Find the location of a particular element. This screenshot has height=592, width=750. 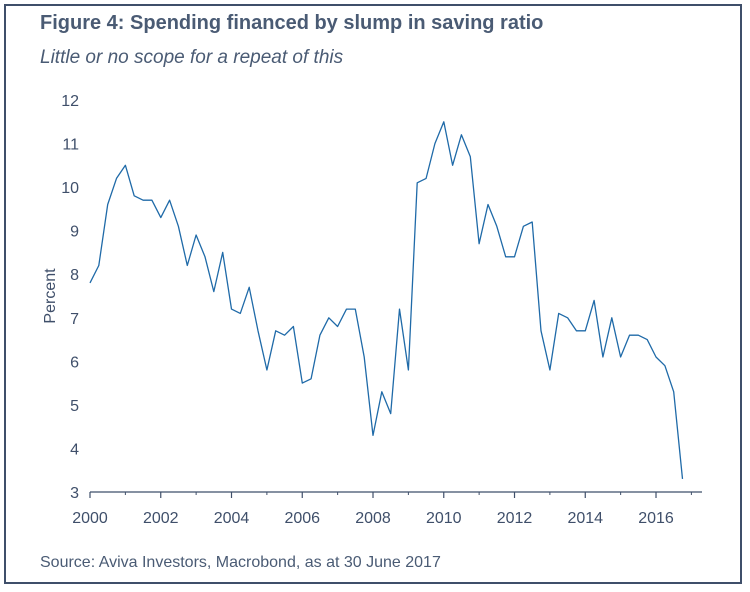

x-tick-label: 2002 is located at coordinates (161, 518).